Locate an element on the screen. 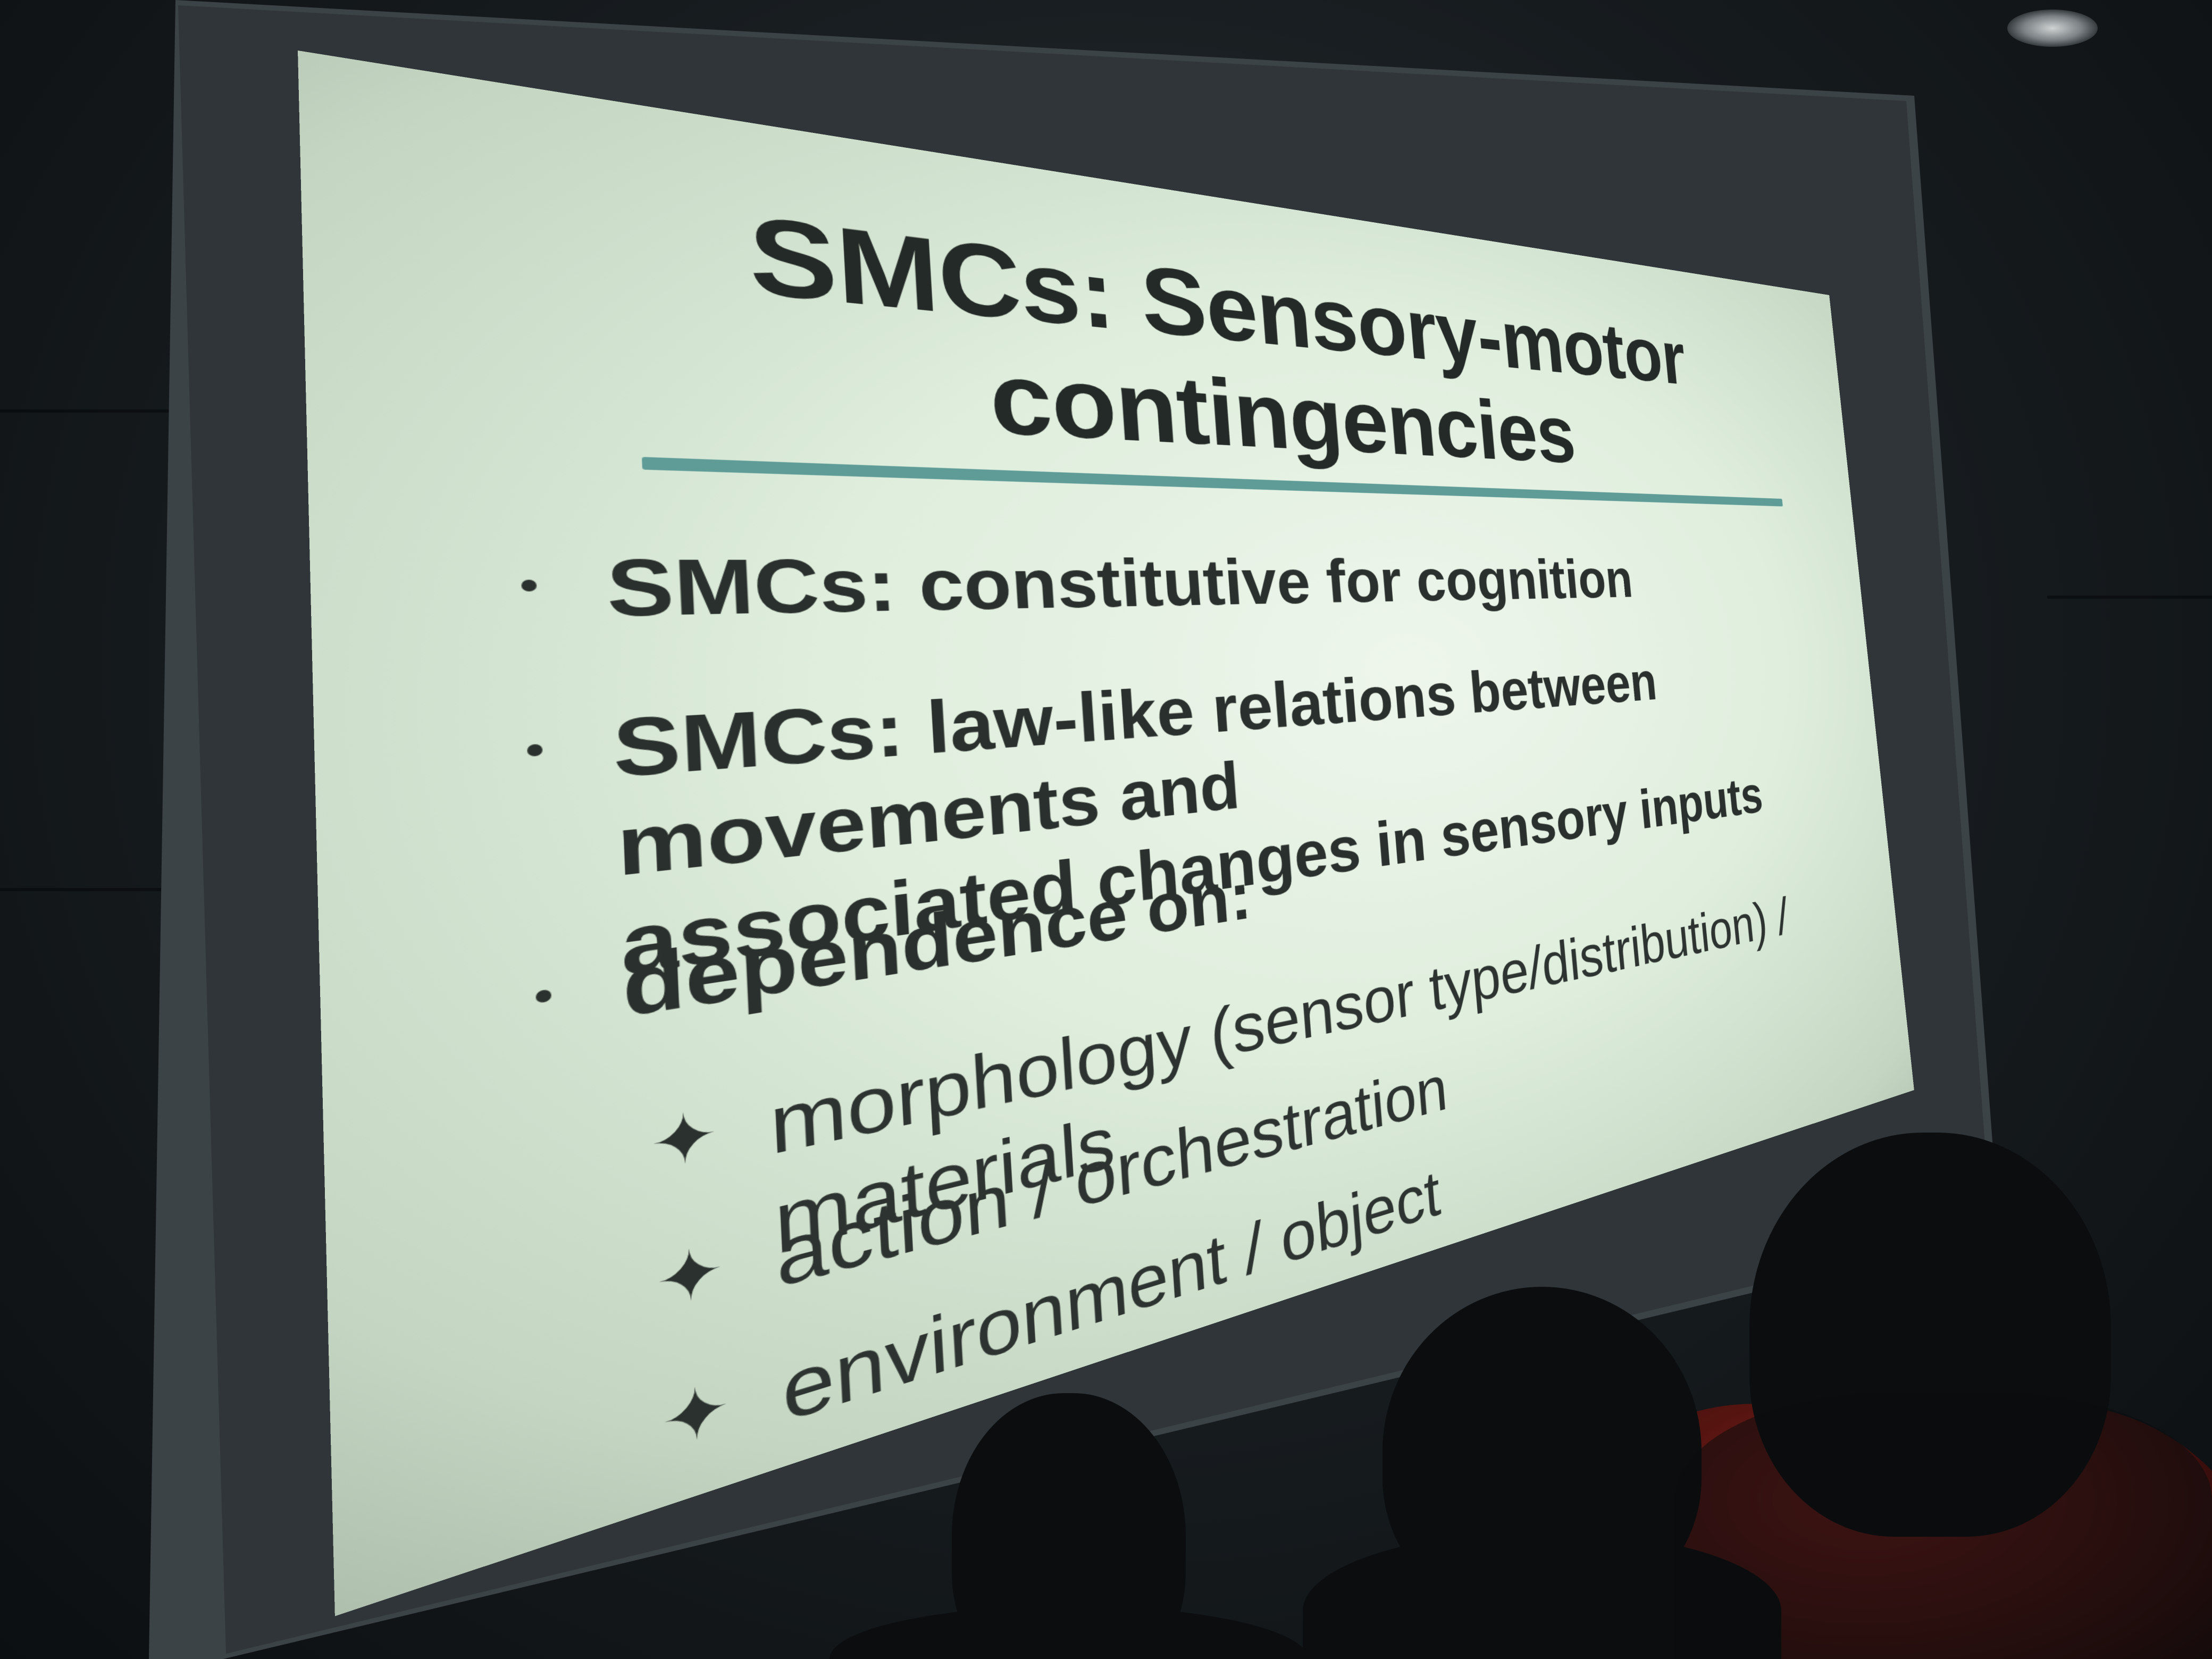 This screenshot has height=1659, width=2212. bullet-item: SMCs: constitutive for cognition is located at coordinates (1213, 588).